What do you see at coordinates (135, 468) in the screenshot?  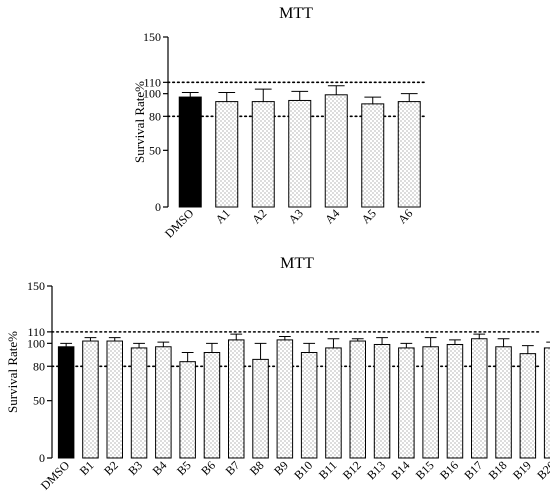 I see `x-tick-label-B3: B3` at bounding box center [135, 468].